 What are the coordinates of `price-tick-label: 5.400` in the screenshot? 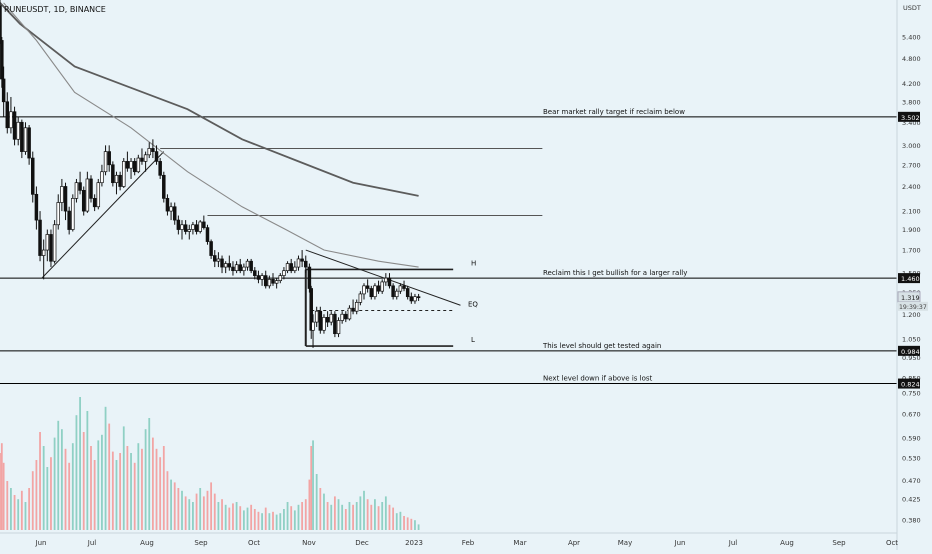 It's located at (911, 37).